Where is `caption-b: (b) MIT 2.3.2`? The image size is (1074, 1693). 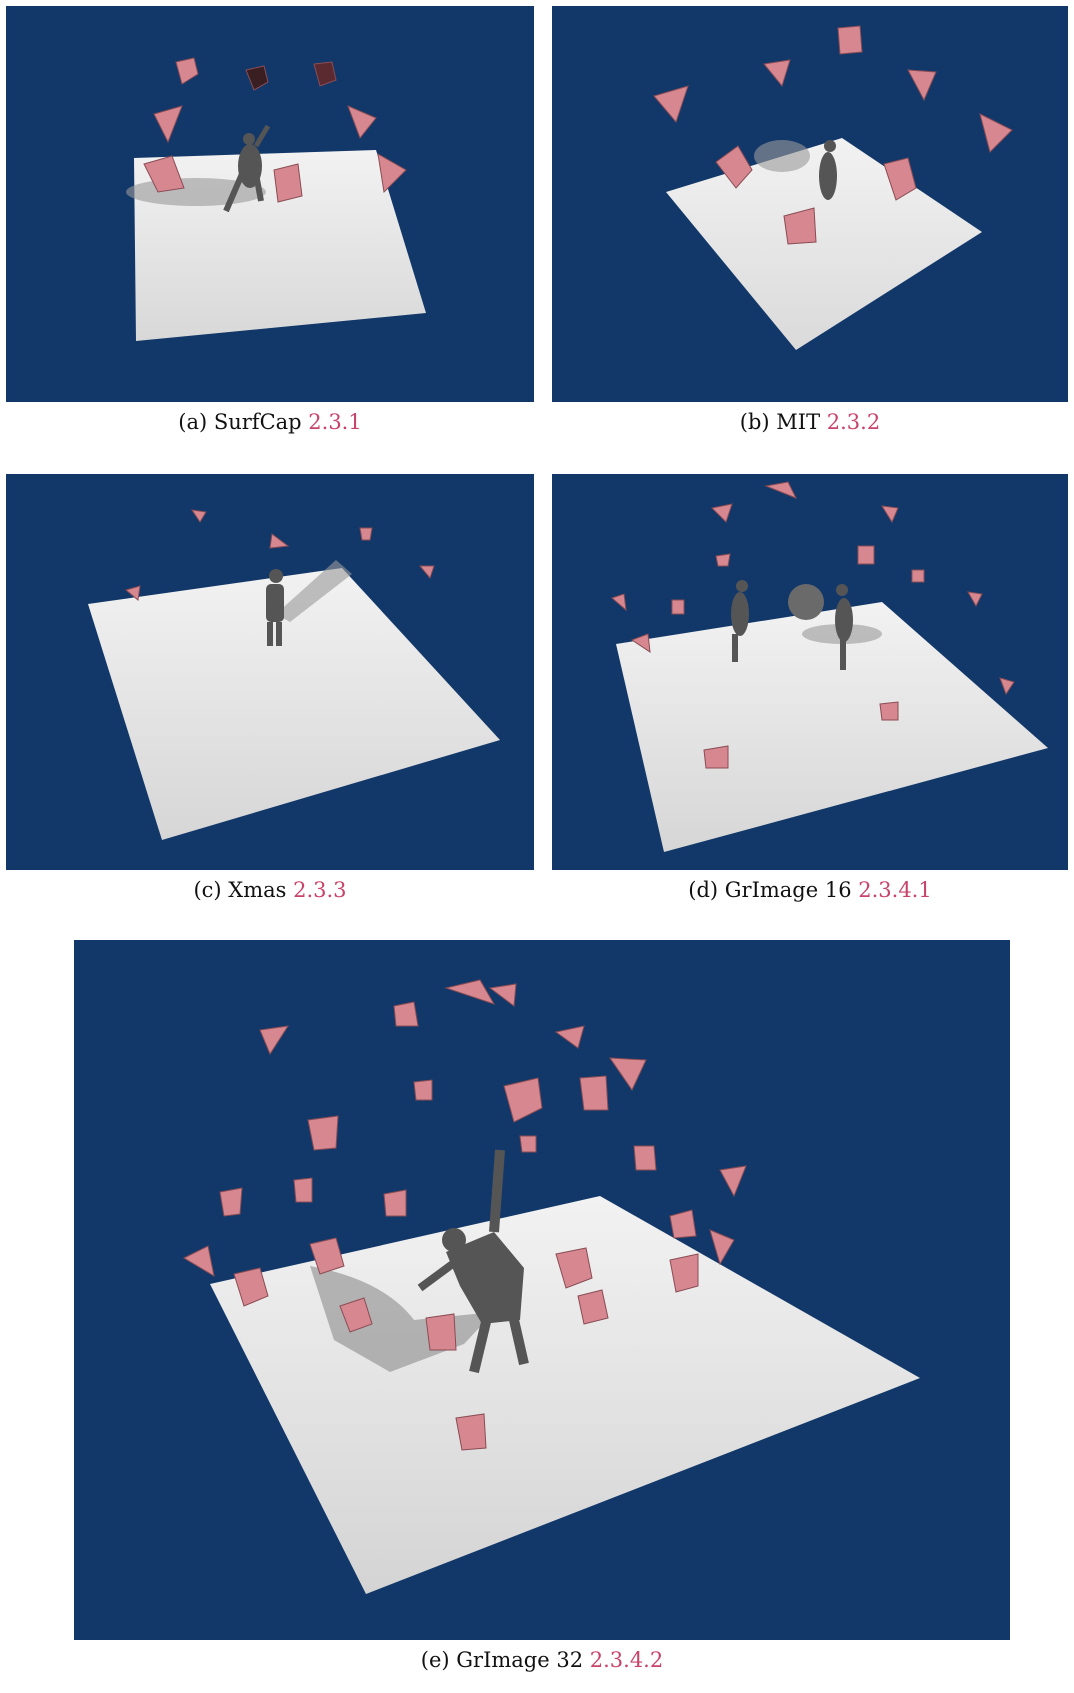
caption-b: (b) MIT 2.3.2 is located at coordinates (810, 422).